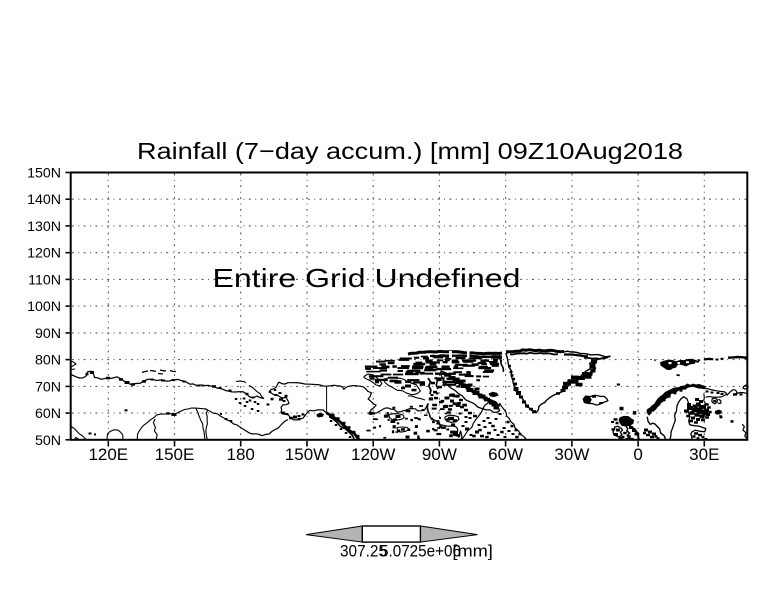 This screenshot has height=612, width=784. What do you see at coordinates (307, 454) in the screenshot?
I see `svg-text: 150W` at bounding box center [307, 454].